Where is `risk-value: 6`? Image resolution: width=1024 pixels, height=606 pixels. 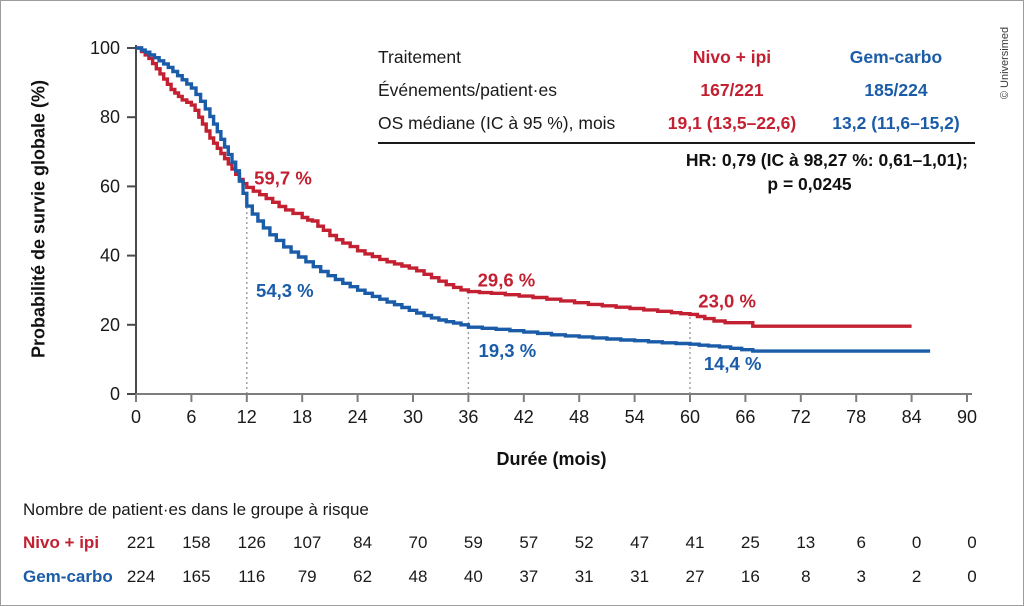 risk-value: 6 is located at coordinates (861, 542).